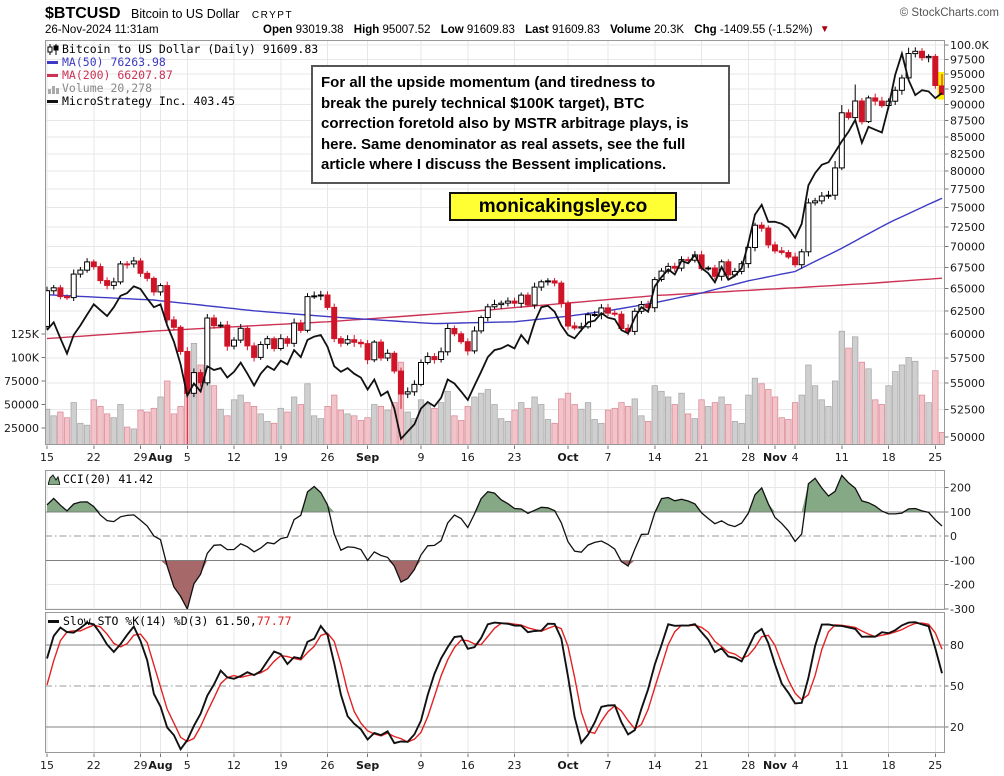 The width and height of the screenshot is (1004, 776). I want to click on watermark-site-link: monicakingsley.co, so click(563, 206).